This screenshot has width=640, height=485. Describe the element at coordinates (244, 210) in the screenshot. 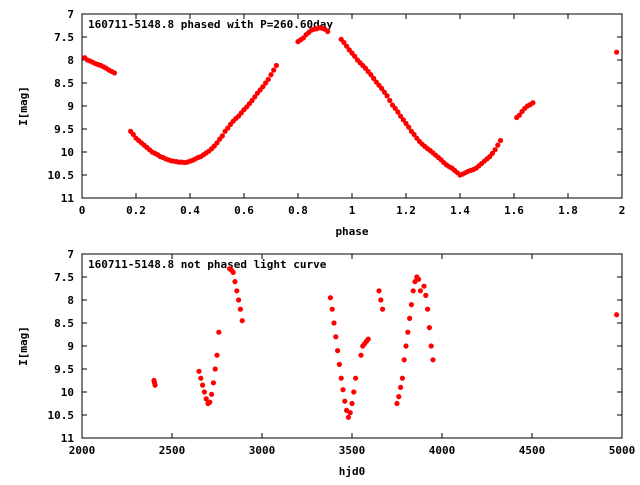

I see `phased-x-tick-label: 0.6` at that location.